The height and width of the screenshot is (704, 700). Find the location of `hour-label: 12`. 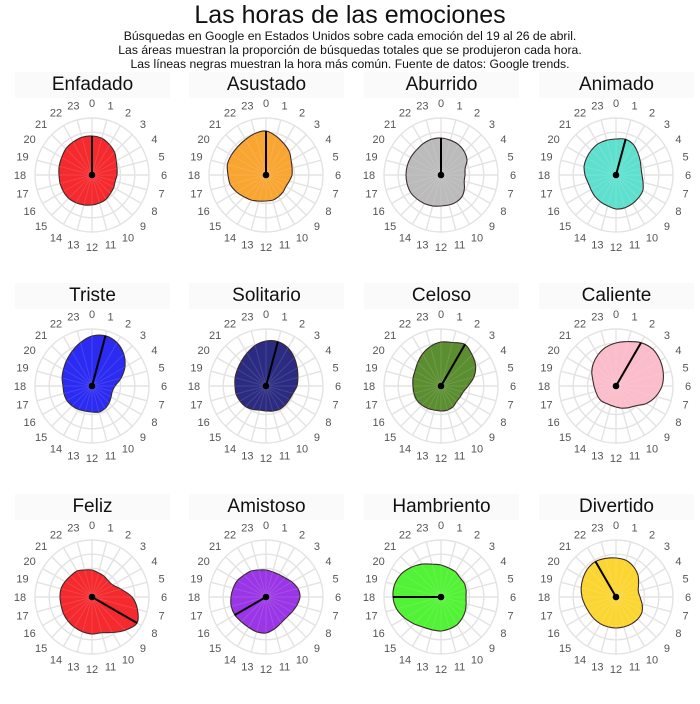

hour-label: 12 is located at coordinates (92, 670).